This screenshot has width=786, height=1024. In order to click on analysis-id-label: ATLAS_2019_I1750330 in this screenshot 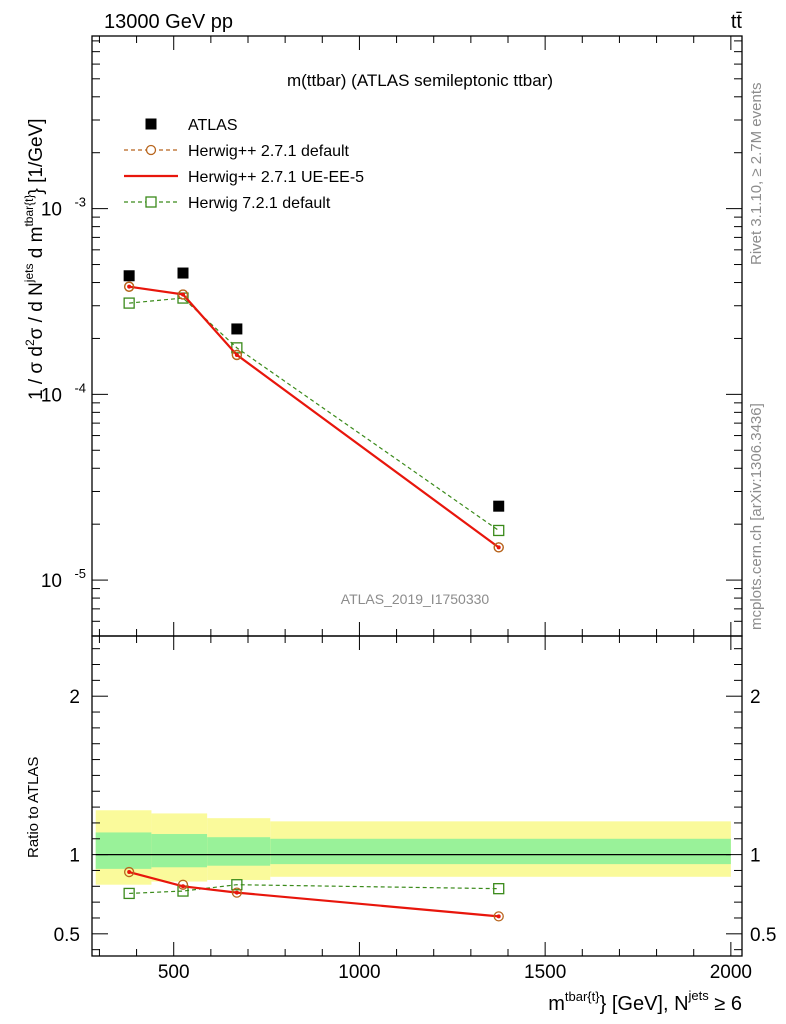, I will do `click(415, 599)`.